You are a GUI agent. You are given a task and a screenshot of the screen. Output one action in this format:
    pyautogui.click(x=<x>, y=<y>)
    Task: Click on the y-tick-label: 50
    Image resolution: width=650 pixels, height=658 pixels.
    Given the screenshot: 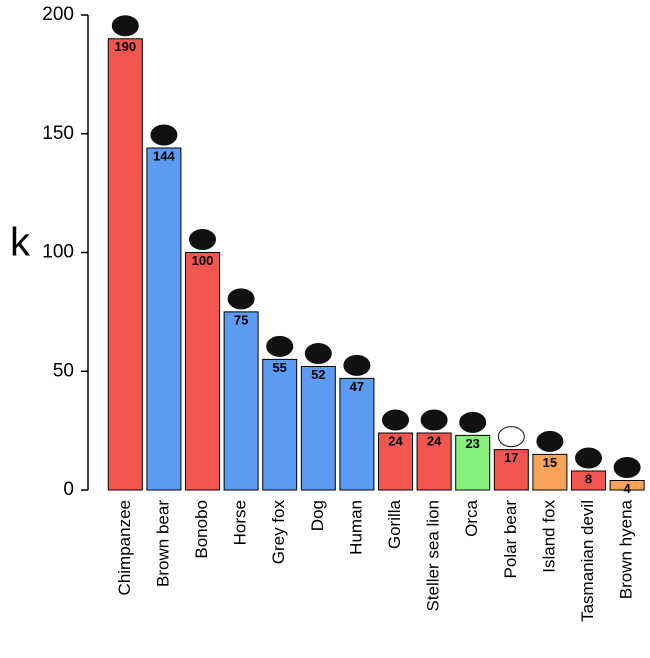 What is the action you would take?
    pyautogui.click(x=63, y=370)
    